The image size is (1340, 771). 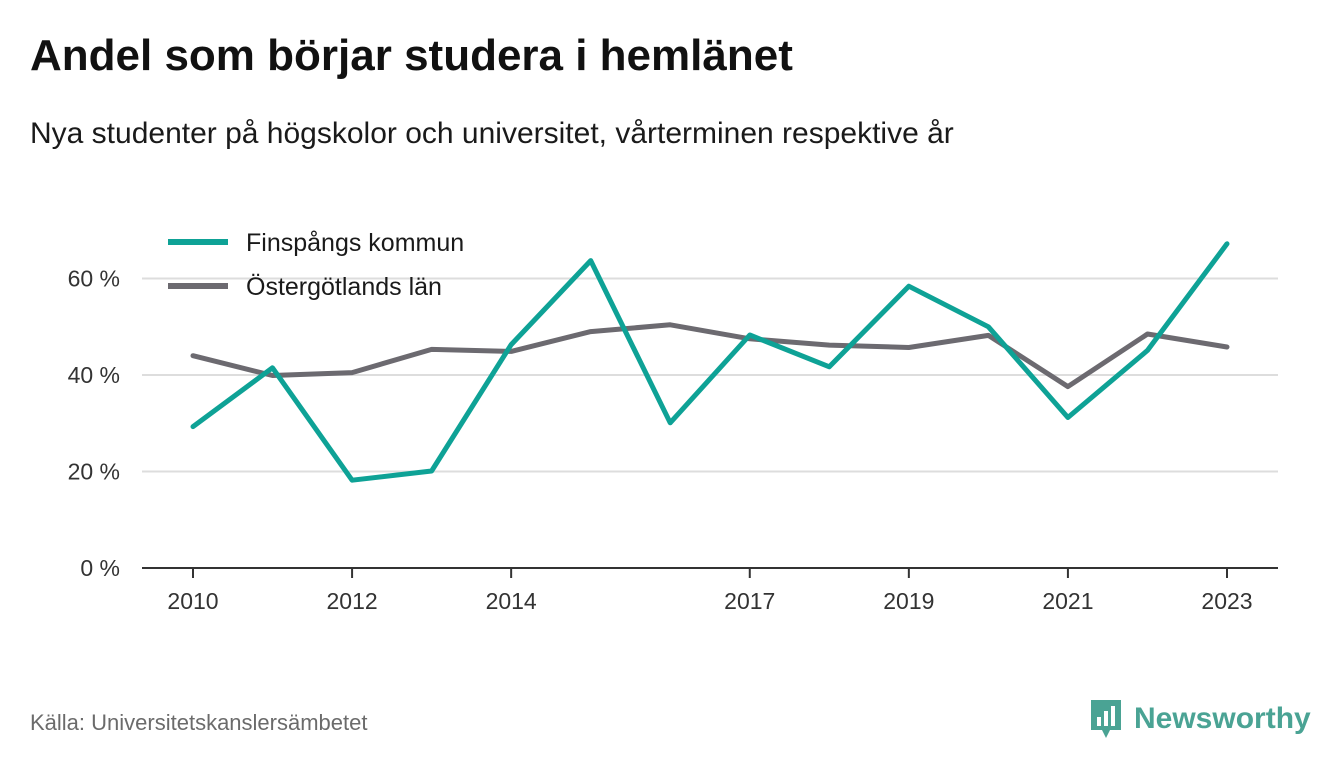 What do you see at coordinates (355, 243) in the screenshot?
I see `legend-label: Finspångs kommun` at bounding box center [355, 243].